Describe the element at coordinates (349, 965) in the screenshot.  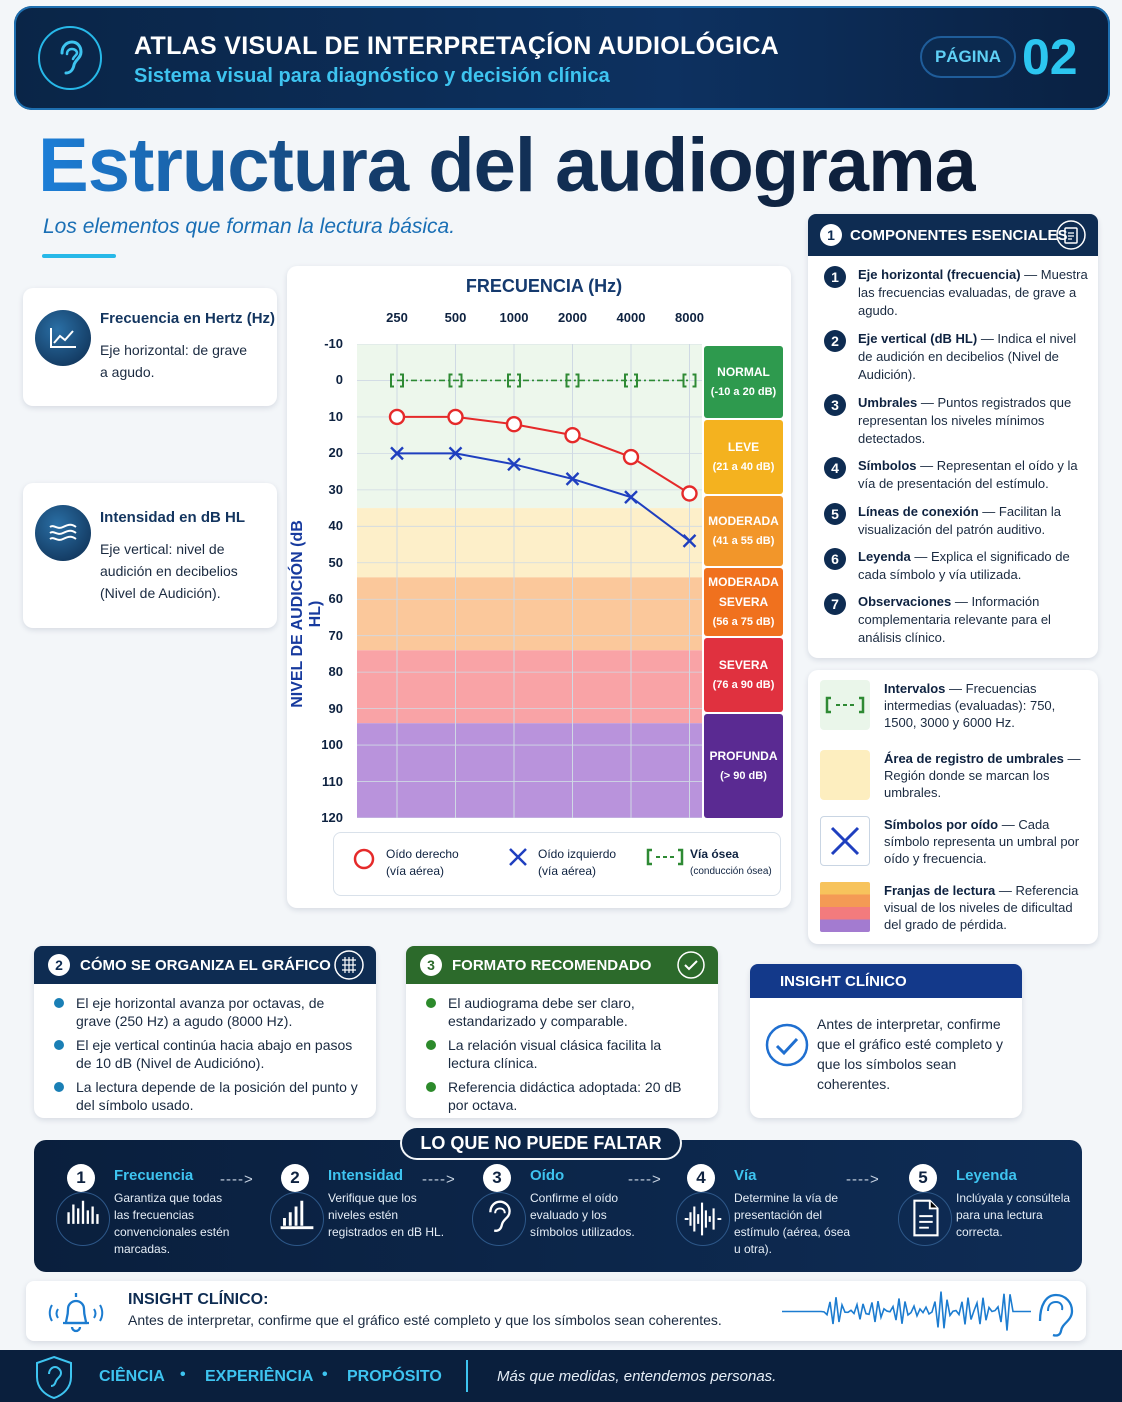
I see `grid-icon` at that location.